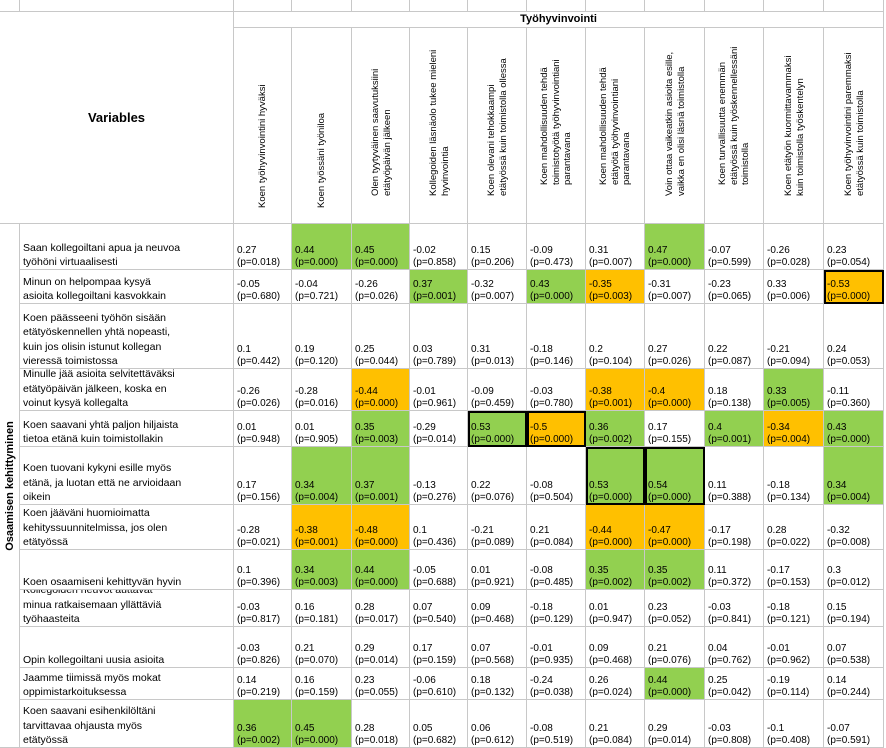 The image size is (886, 748). I want to click on correlation-value: -0.05, so click(424, 570).